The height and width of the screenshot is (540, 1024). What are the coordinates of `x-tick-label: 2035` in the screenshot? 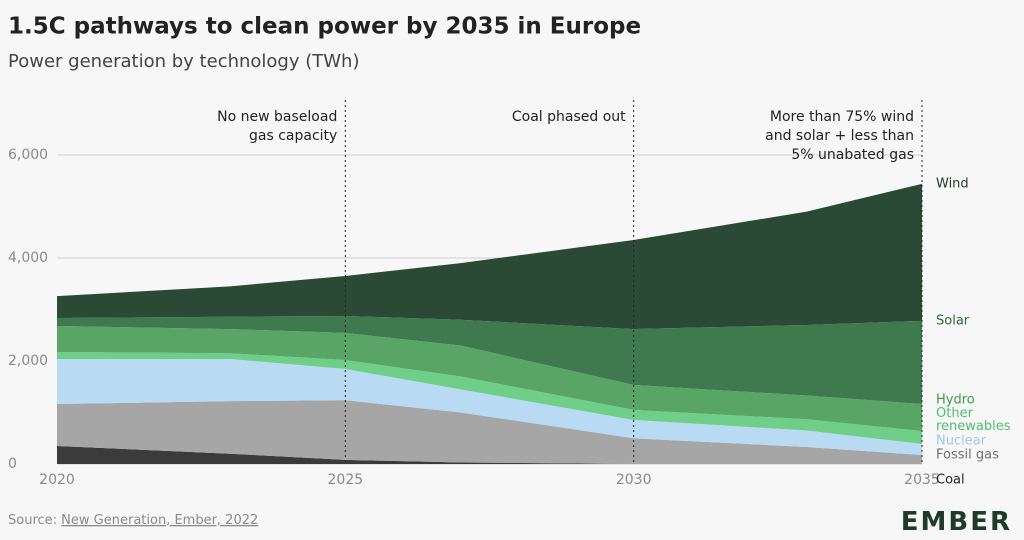 It's located at (922, 480).